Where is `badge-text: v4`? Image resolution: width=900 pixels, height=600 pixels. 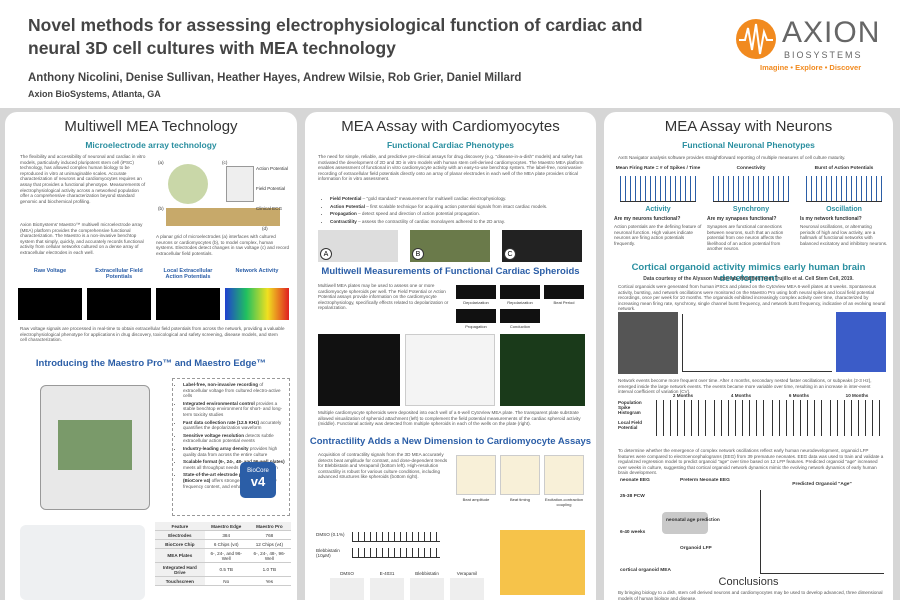
badge-text: v4 is located at coordinates (258, 481).